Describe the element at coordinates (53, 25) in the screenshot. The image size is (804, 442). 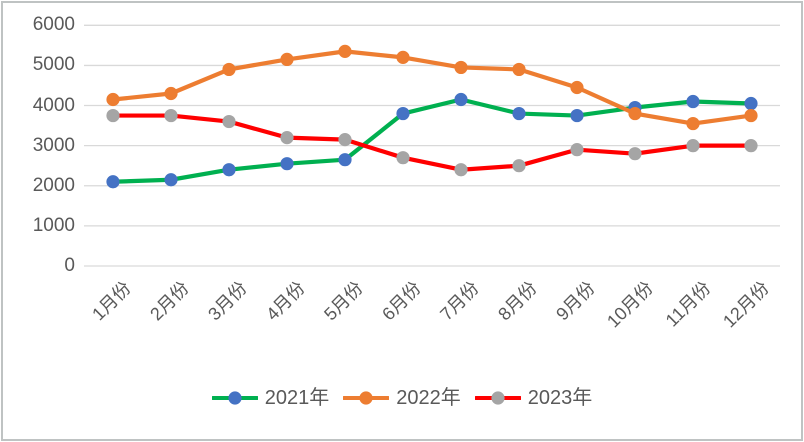
I see `y-axis-tick-label: 6000` at that location.